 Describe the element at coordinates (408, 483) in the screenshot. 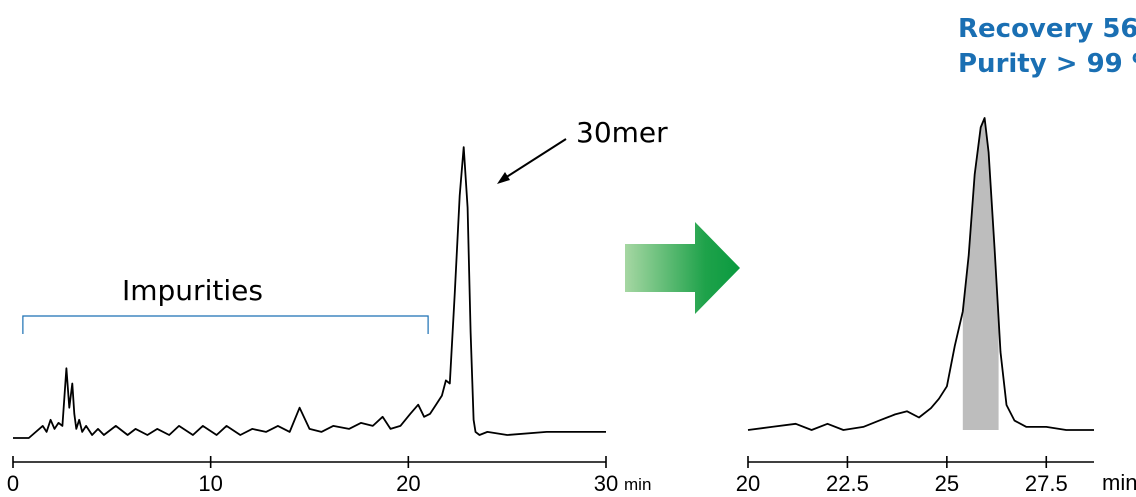

I see `x-left-tick-label-2: 20` at that location.